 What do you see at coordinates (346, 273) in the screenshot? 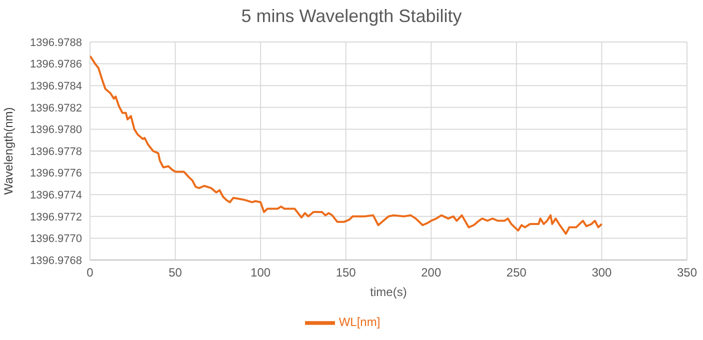
I see `x-tick-label: 150` at bounding box center [346, 273].